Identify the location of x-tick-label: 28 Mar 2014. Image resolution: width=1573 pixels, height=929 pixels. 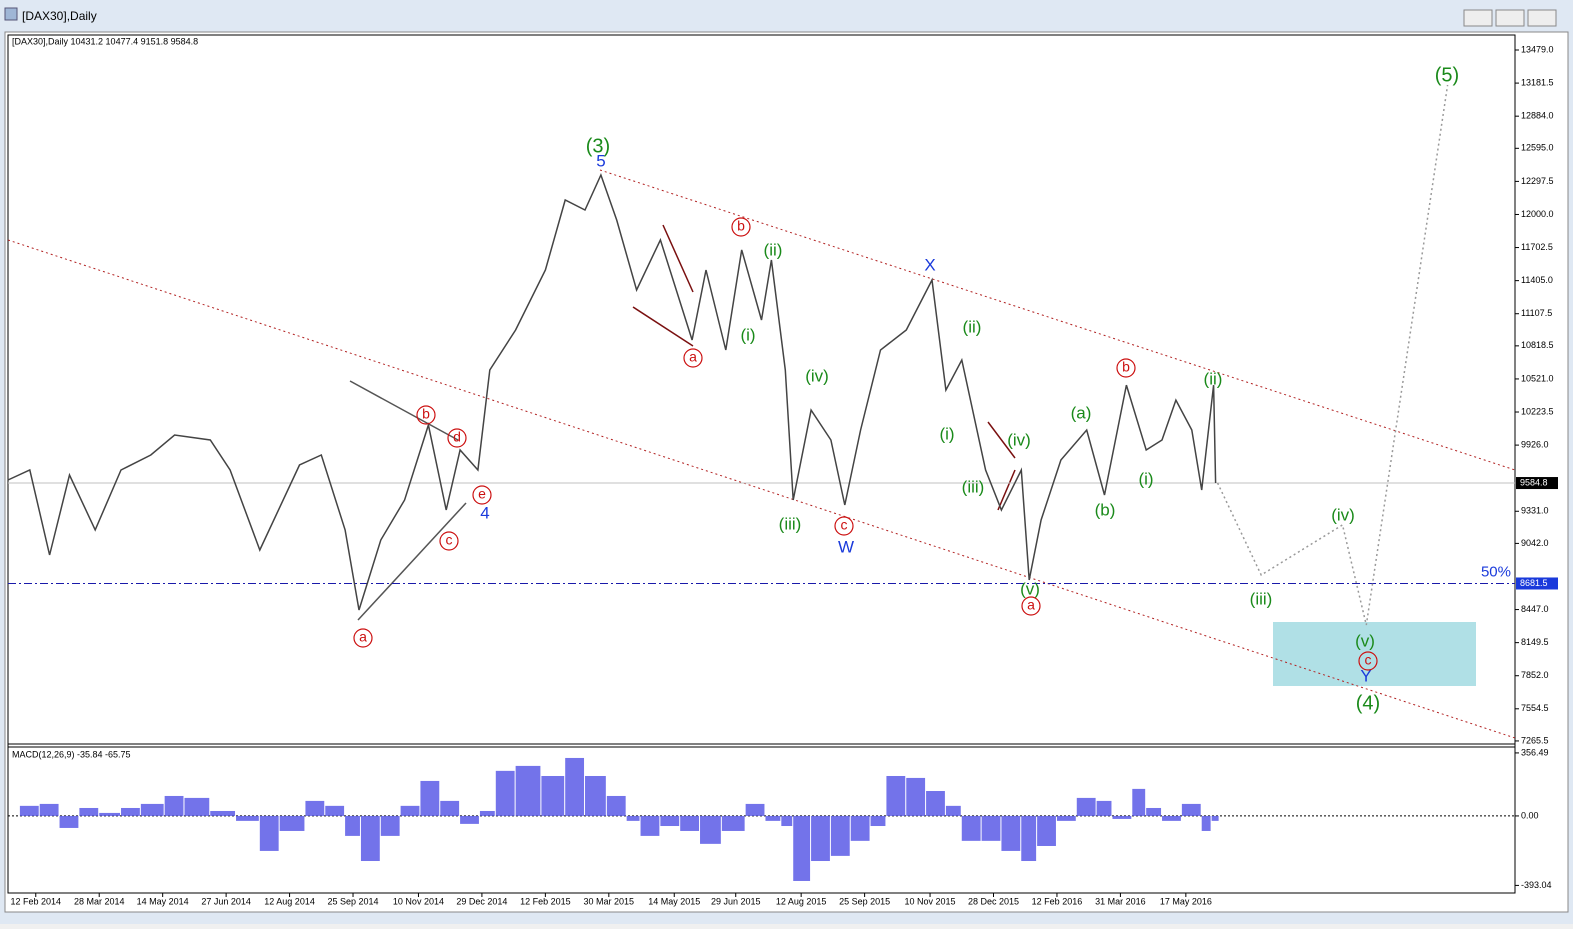
(99, 901).